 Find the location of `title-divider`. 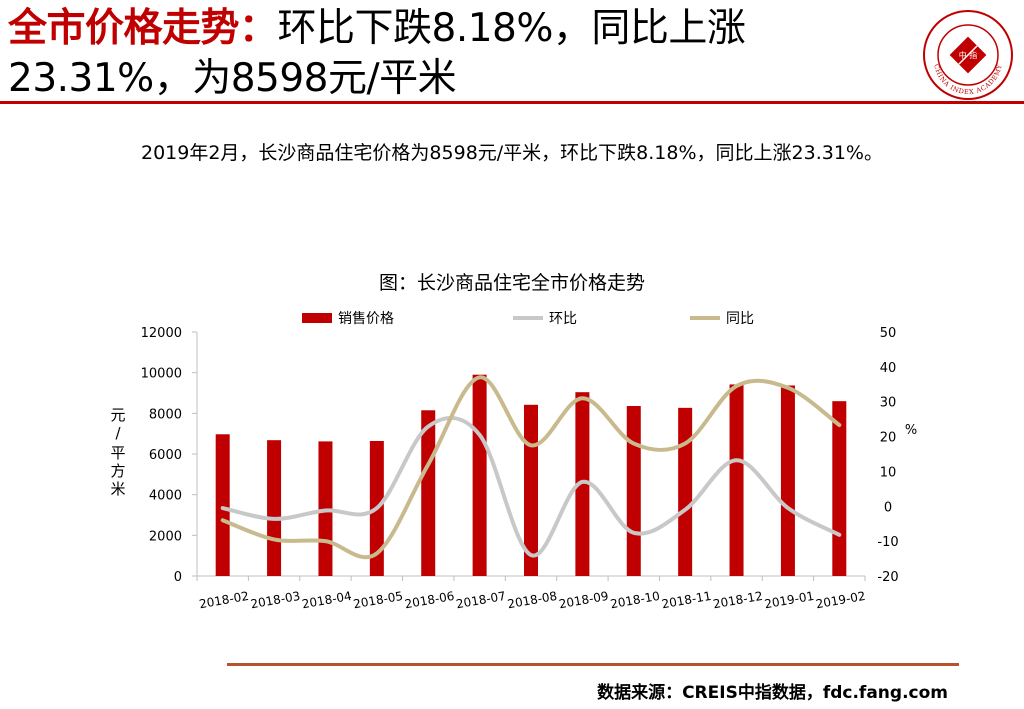

title-divider is located at coordinates (512, 102).